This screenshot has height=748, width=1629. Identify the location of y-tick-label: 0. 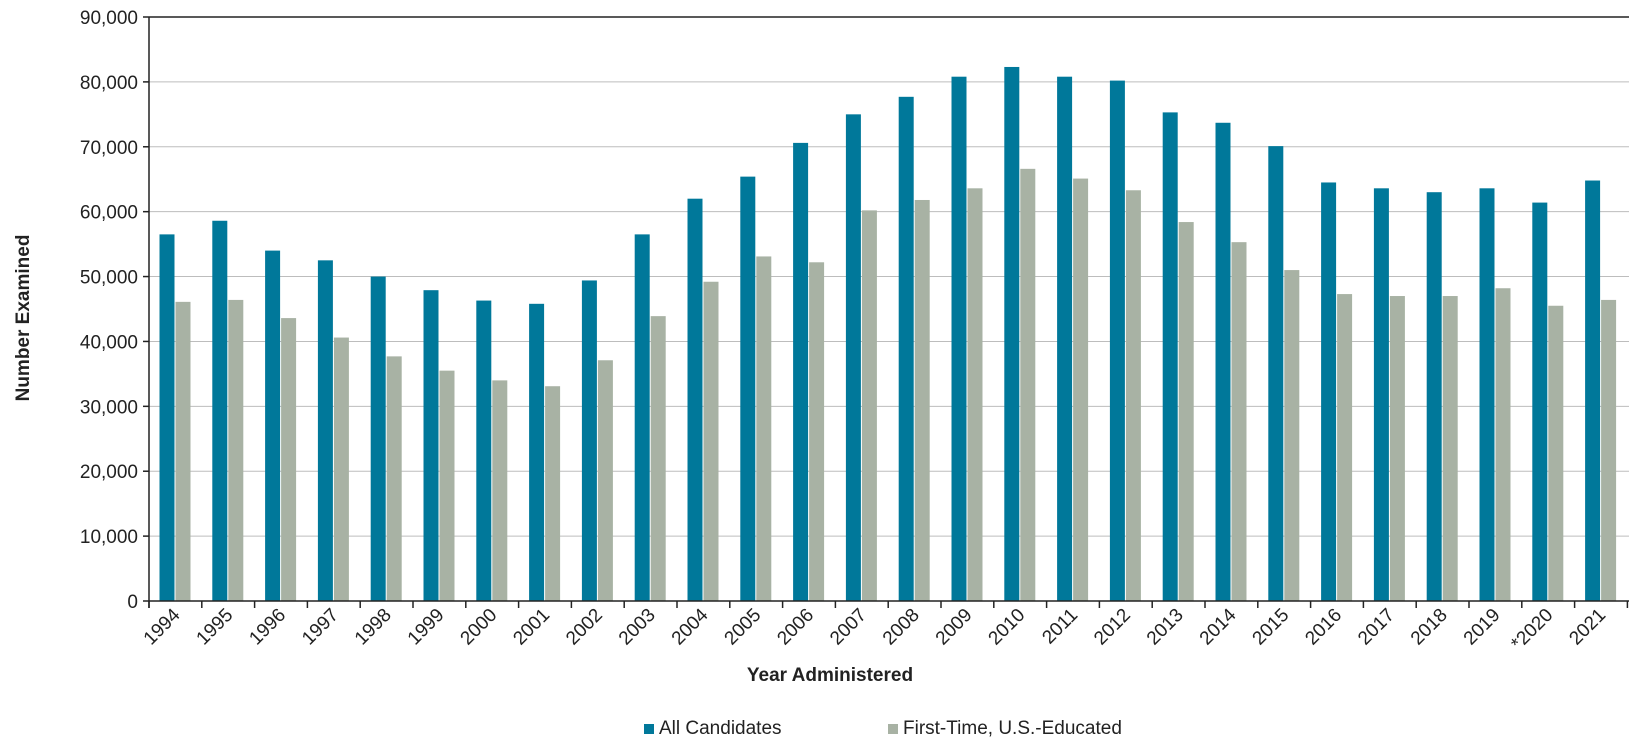
(132, 602).